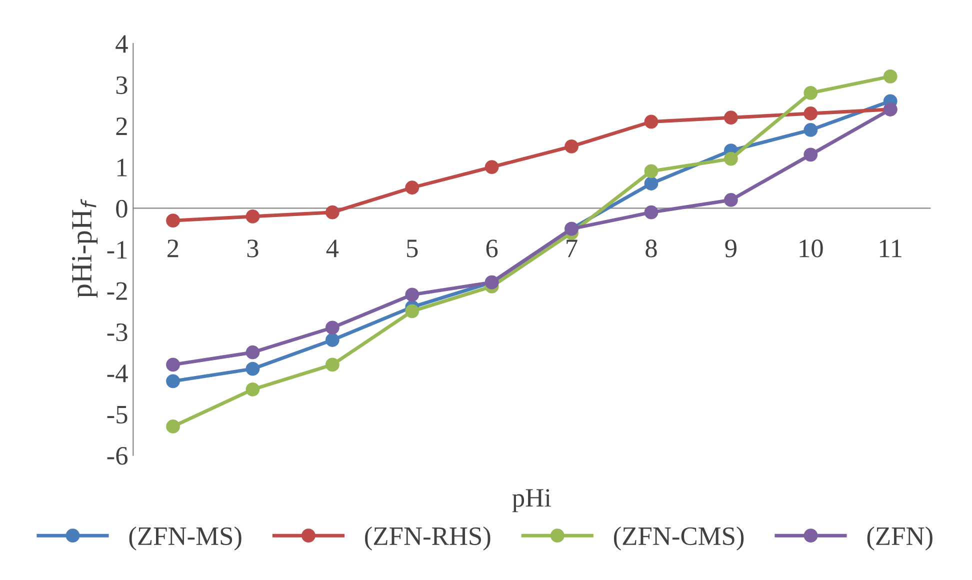 Image resolution: width=972 pixels, height=580 pixels. Describe the element at coordinates (492, 249) in the screenshot. I see `x-tick-label: 6` at that location.